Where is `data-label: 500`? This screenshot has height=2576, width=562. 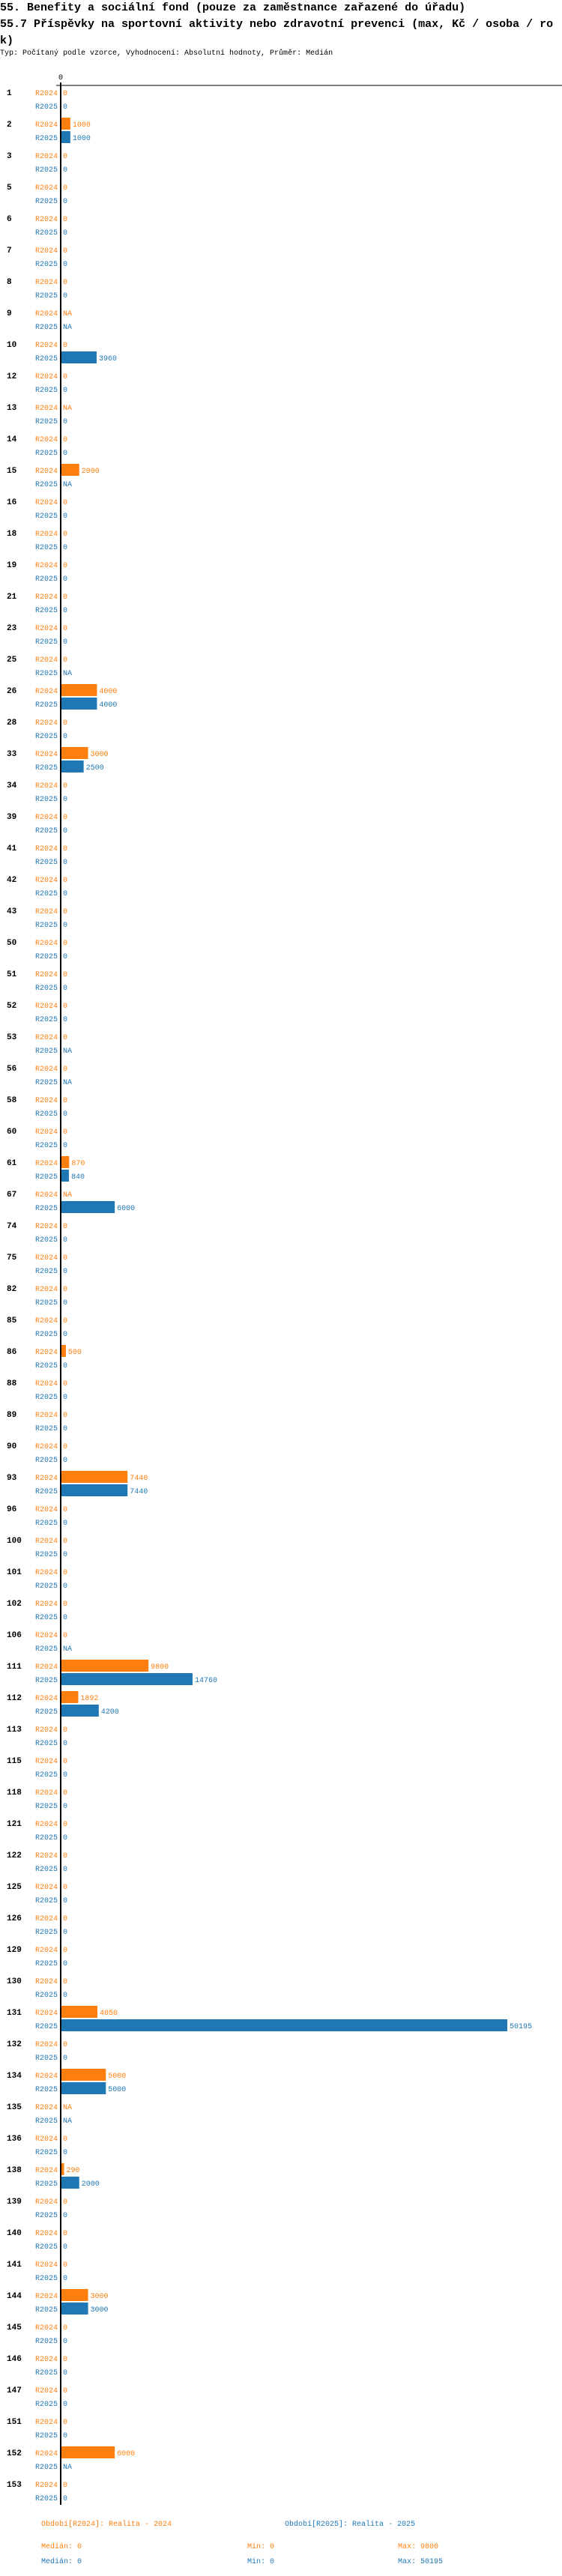
data-label: 500 is located at coordinates (75, 1353).